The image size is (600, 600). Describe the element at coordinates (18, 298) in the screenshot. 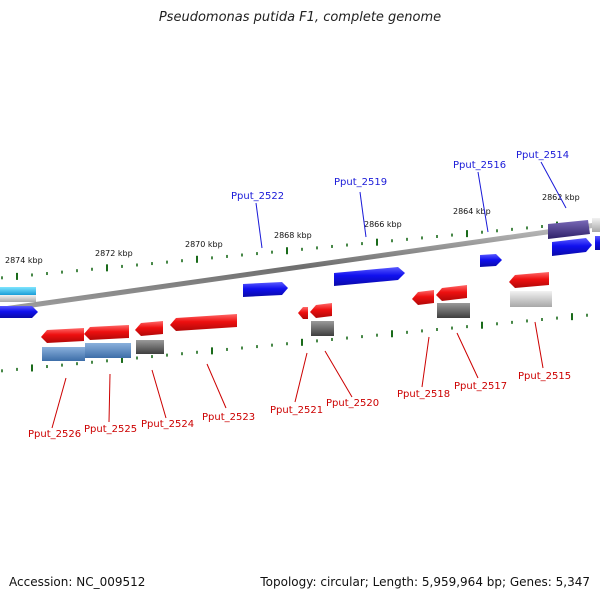

I see `feature-light-gray` at that location.